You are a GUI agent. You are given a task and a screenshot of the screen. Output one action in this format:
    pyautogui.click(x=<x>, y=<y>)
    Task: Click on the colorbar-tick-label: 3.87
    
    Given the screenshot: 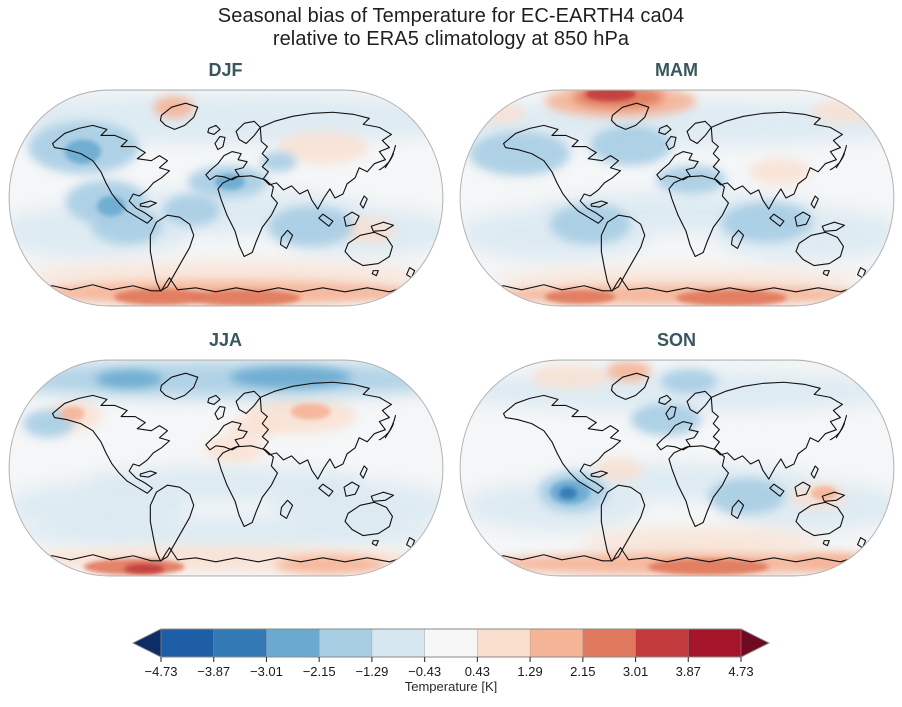 What is the action you would take?
    pyautogui.click(x=688, y=671)
    